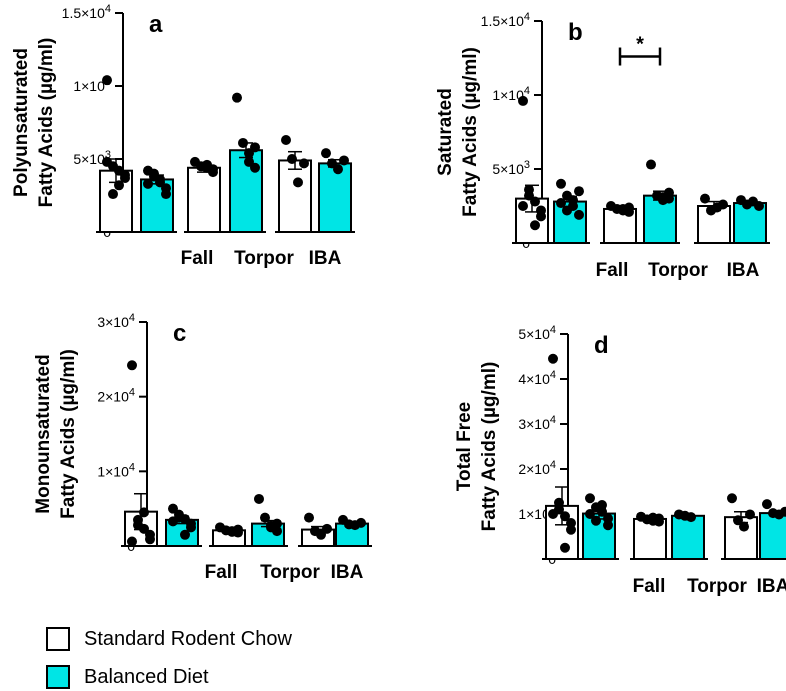  What do you see at coordinates (445, 132) in the screenshot?
I see `y-axis-label-line: Saturated` at bounding box center [445, 132].